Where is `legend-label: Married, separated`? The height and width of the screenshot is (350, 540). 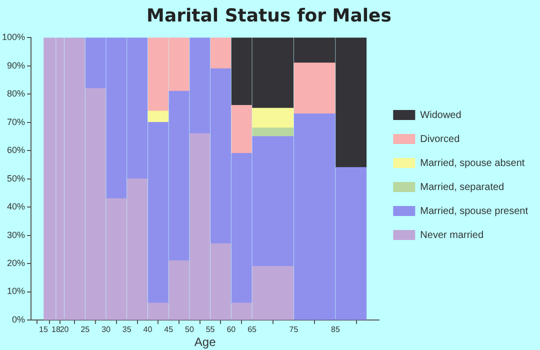
legend-label: Married, separated is located at coordinates (462, 187).